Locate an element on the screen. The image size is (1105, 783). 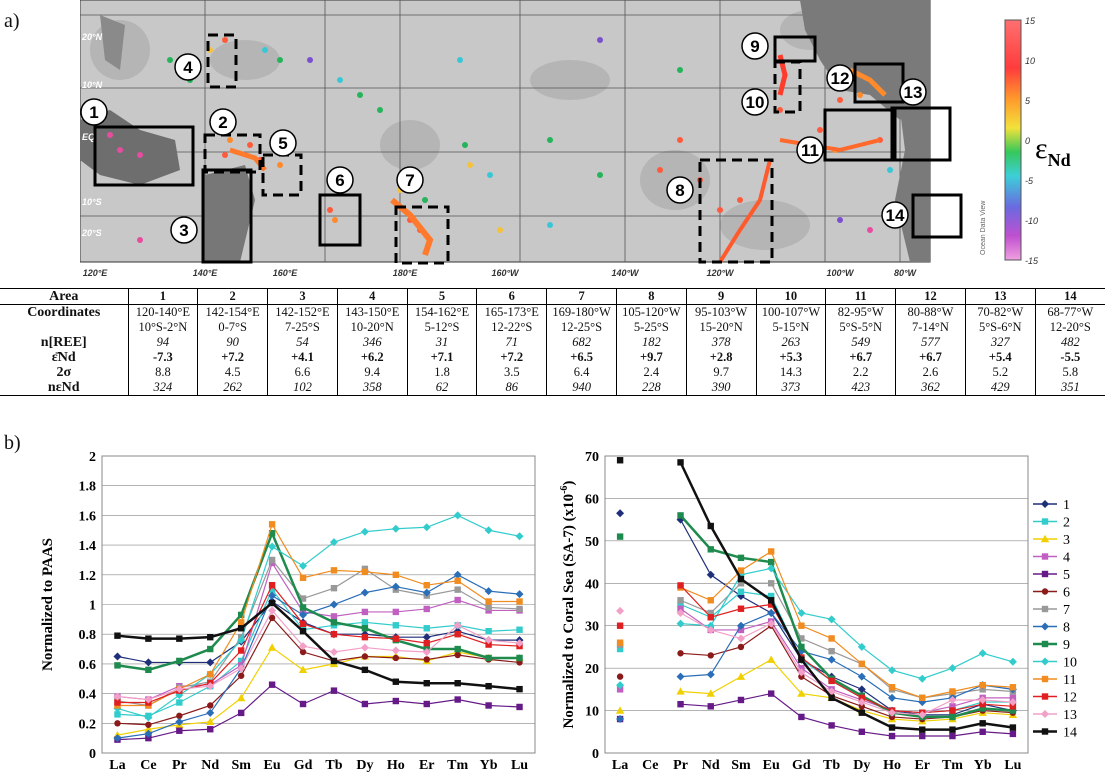
row-header: Coordinates is located at coordinates (64, 312).